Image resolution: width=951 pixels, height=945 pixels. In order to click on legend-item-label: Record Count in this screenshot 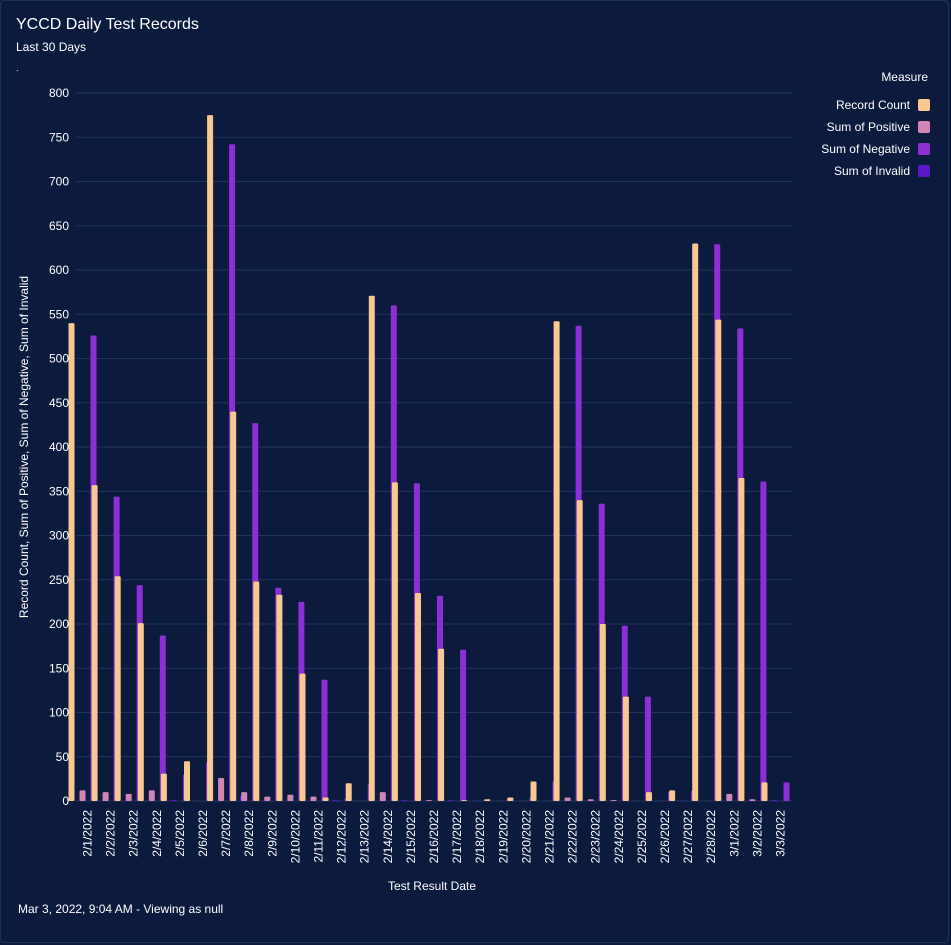, I will do `click(872, 105)`.